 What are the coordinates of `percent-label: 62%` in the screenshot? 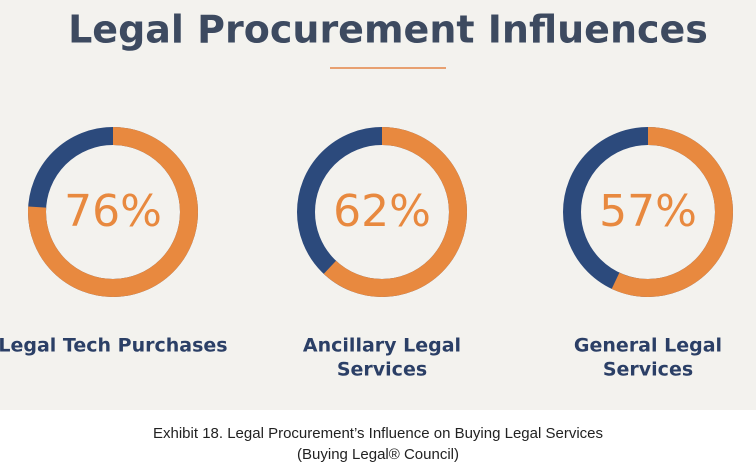 It's located at (382, 211).